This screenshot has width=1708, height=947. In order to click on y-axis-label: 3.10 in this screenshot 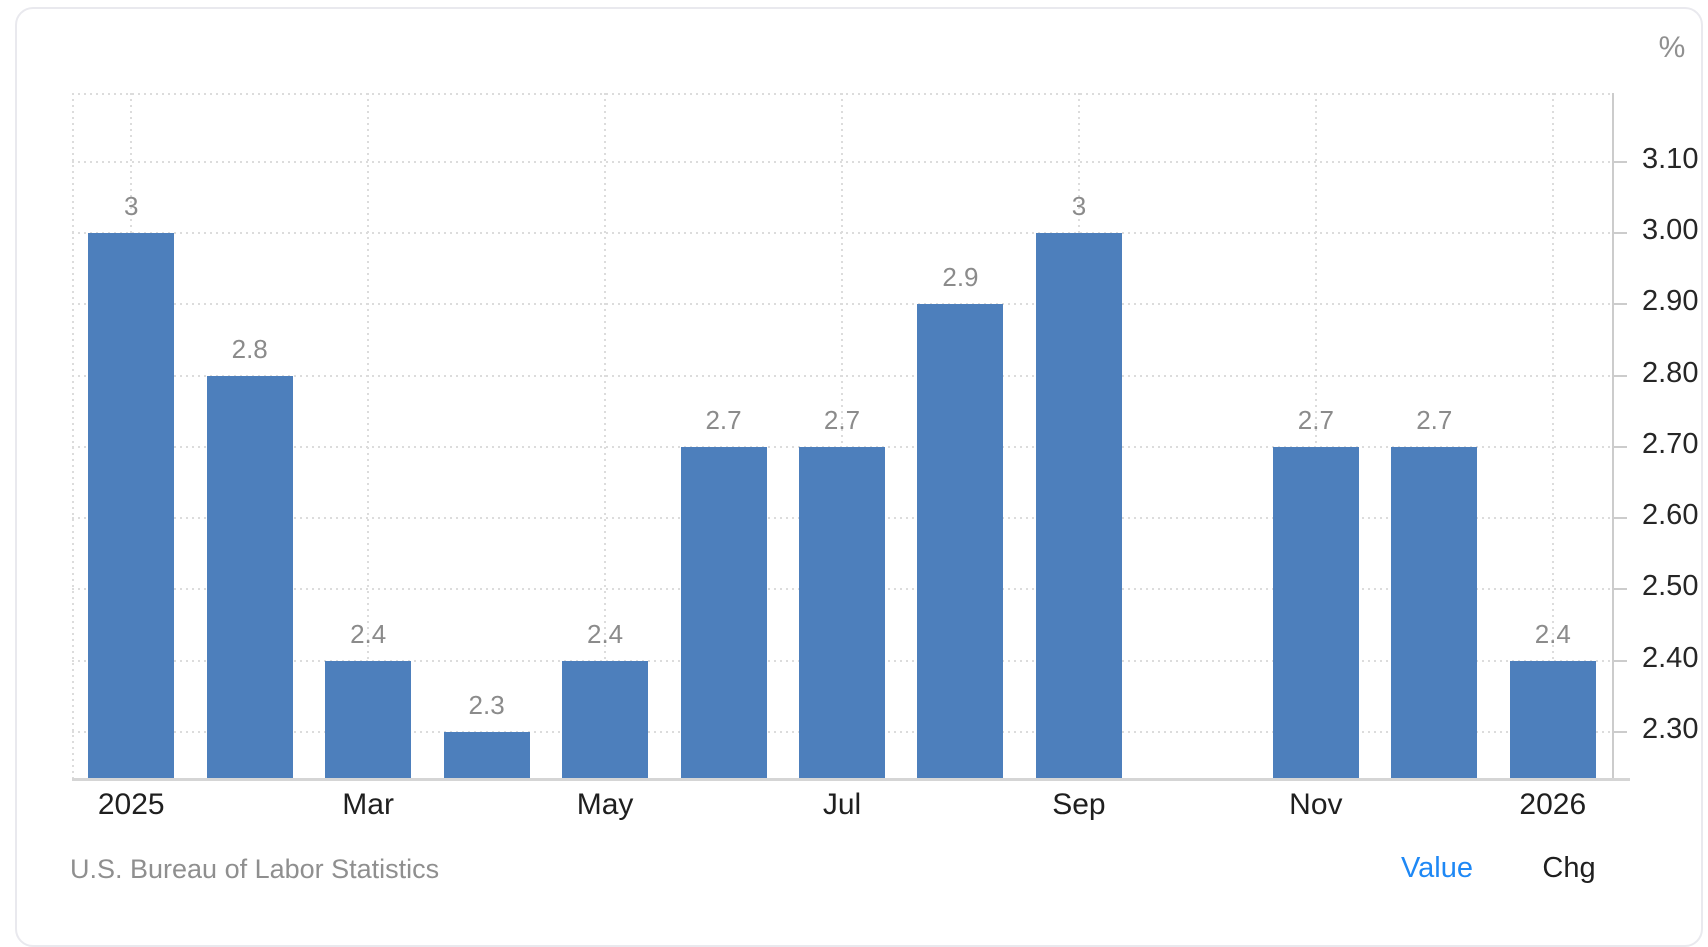, I will do `click(1670, 159)`.